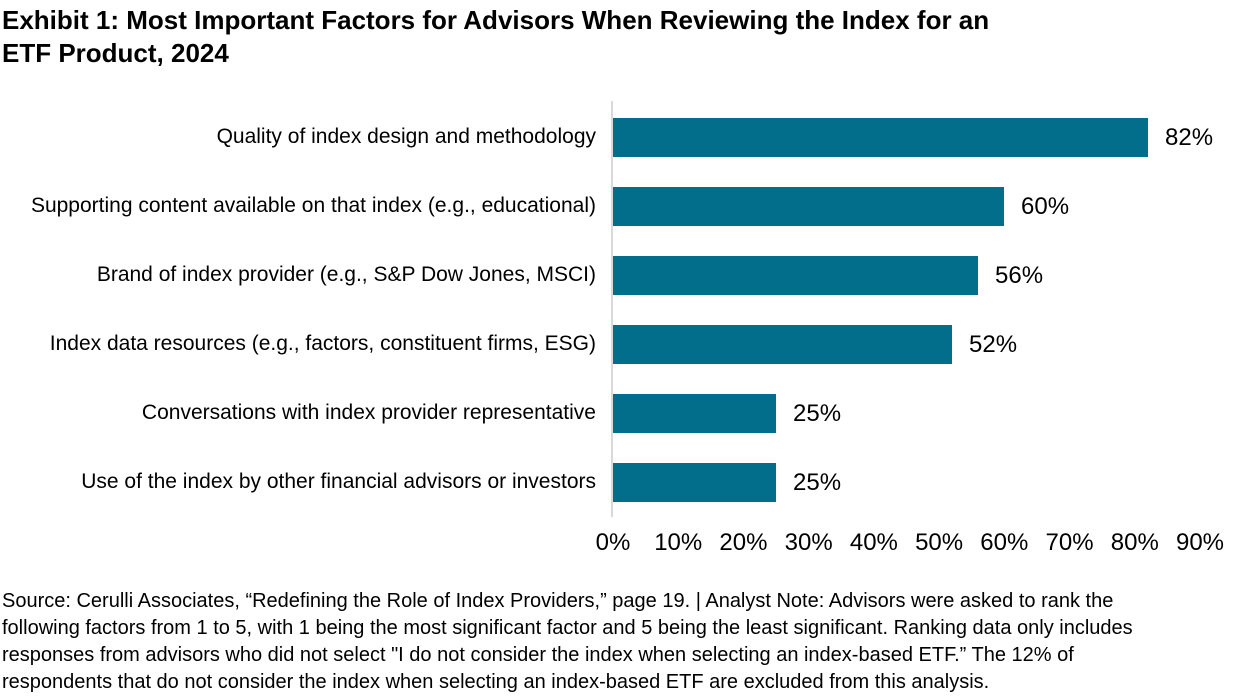  I want to click on bar-zone: 56%, so click(927, 275).